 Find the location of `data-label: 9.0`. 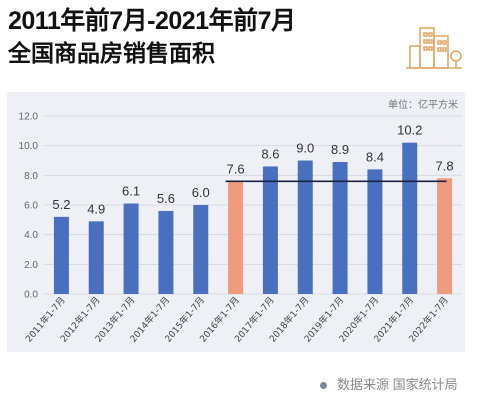

data-label: 9.0 is located at coordinates (305, 148).